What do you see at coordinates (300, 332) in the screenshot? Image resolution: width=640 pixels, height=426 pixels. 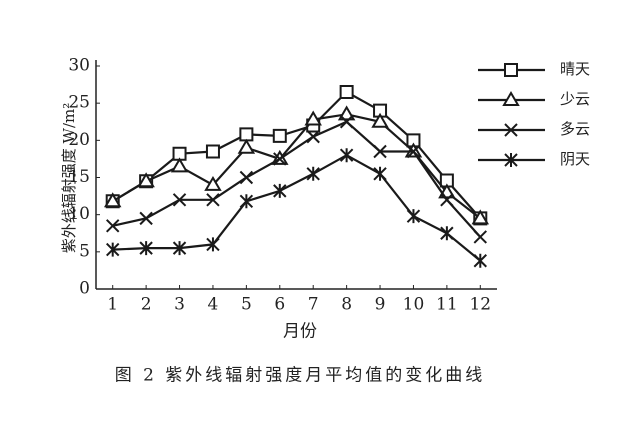 I see `x-axis-label: 月份` at bounding box center [300, 332].